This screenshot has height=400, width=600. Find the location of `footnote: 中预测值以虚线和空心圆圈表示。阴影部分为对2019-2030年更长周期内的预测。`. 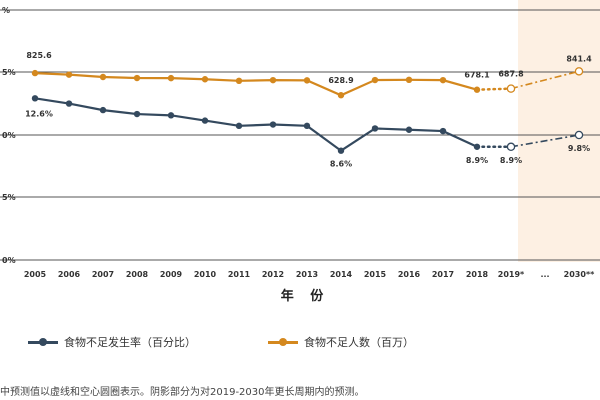

footnote: 中预测值以虚线和空心圆圈表示。阴影部分为对2019-2030年更长周期内的预测。 is located at coordinates (182, 392).